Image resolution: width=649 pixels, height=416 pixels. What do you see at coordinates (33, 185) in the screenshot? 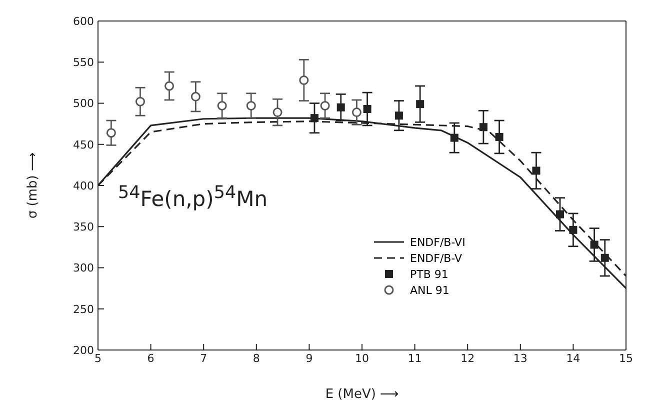
I see `y-axis-title: σ (mb) ⟶` at bounding box center [33, 185].